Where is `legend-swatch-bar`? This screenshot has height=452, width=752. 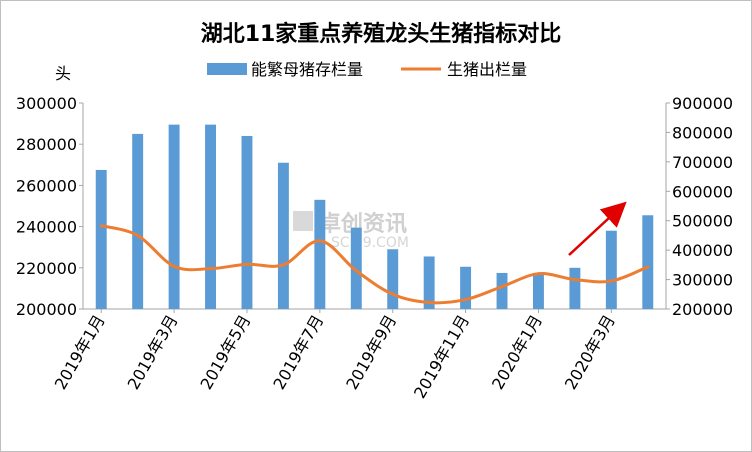
legend-swatch-bar is located at coordinates (227, 69).